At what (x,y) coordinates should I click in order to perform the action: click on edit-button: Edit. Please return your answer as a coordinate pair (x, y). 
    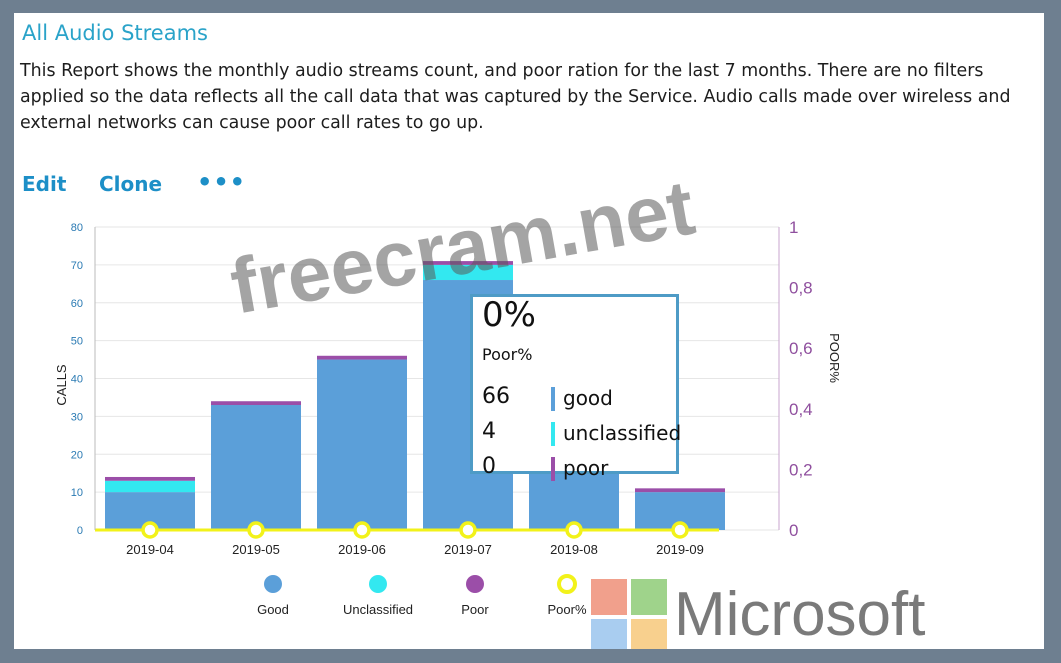
    Looking at the image, I should click on (44, 184).